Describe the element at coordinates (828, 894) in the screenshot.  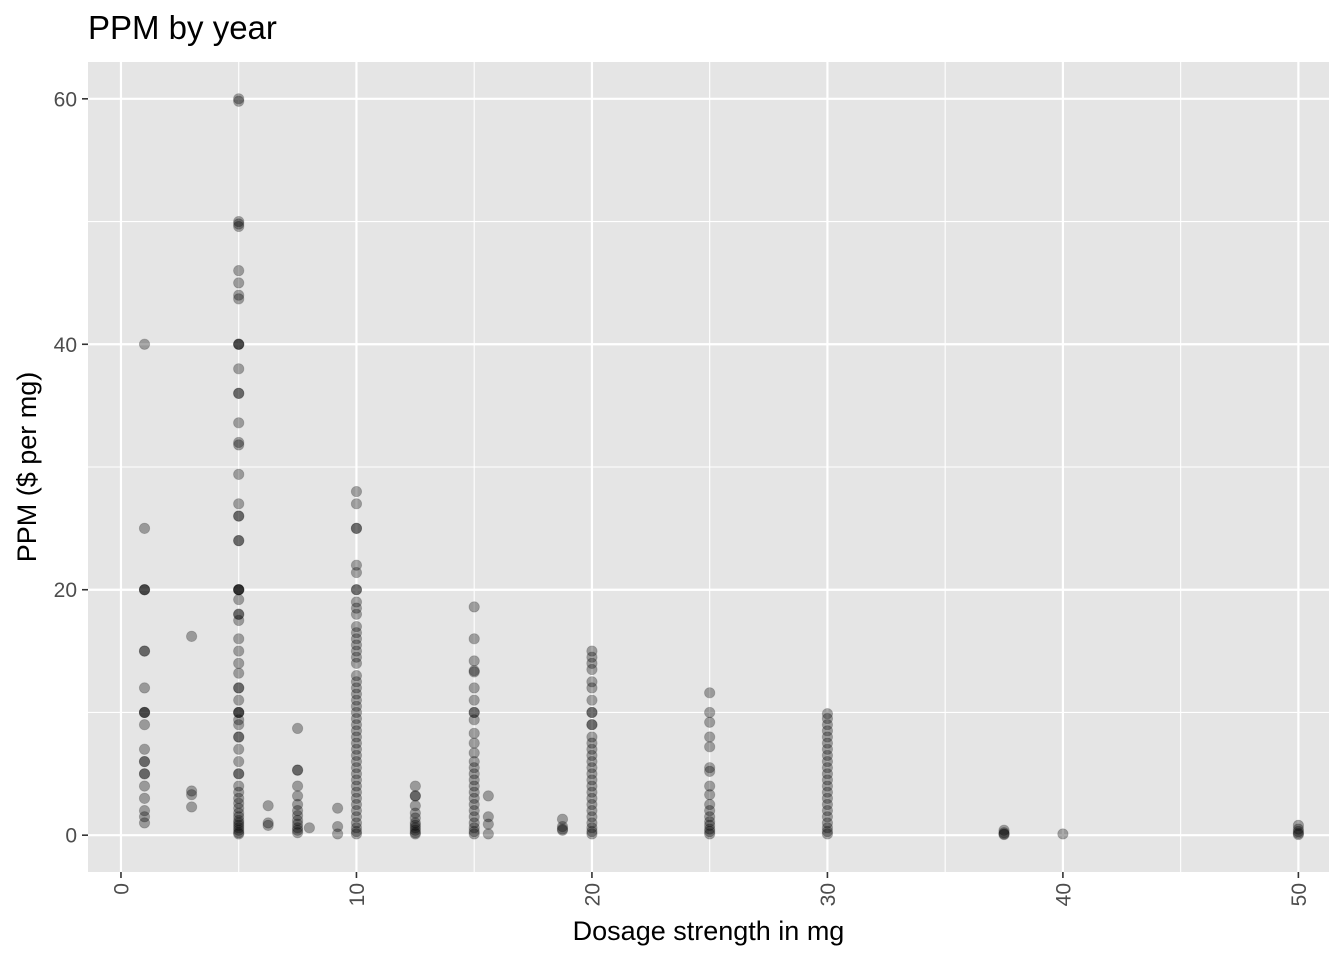
I see `x-tick-label: 30` at that location.